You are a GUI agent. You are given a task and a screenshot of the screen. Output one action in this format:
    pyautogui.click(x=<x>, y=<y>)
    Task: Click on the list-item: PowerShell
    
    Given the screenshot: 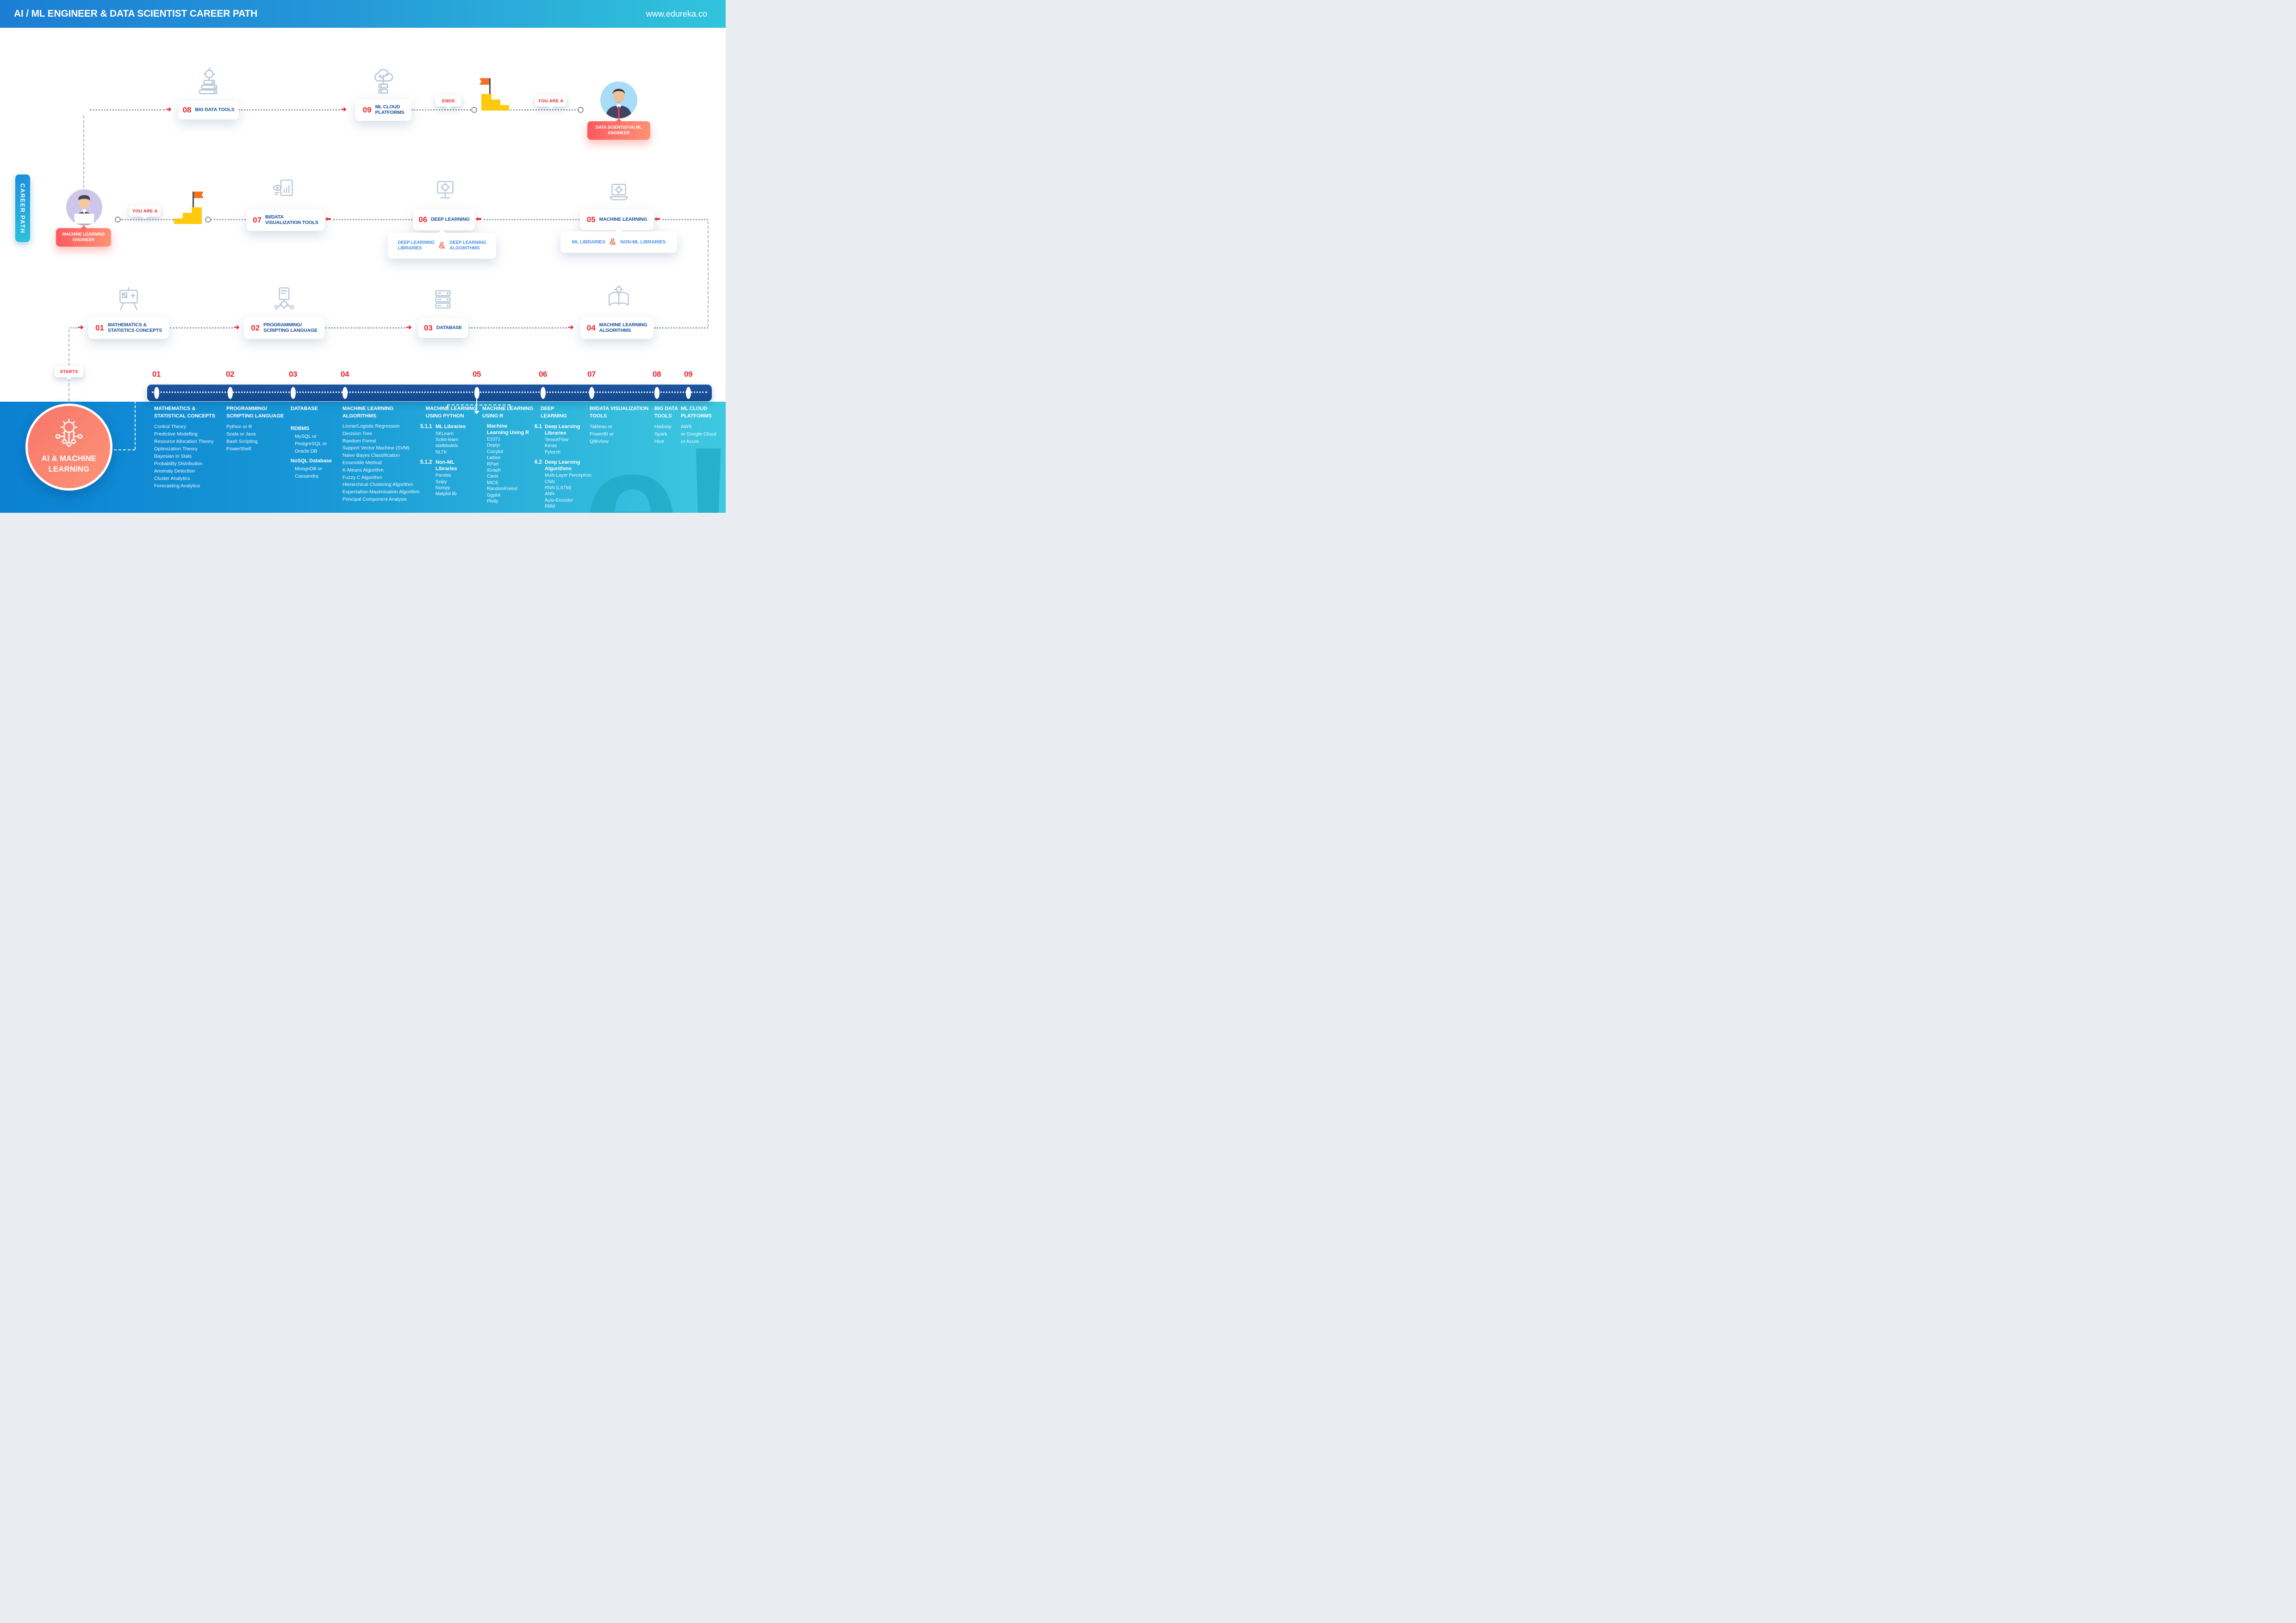 What is the action you would take?
    pyautogui.click(x=238, y=449)
    